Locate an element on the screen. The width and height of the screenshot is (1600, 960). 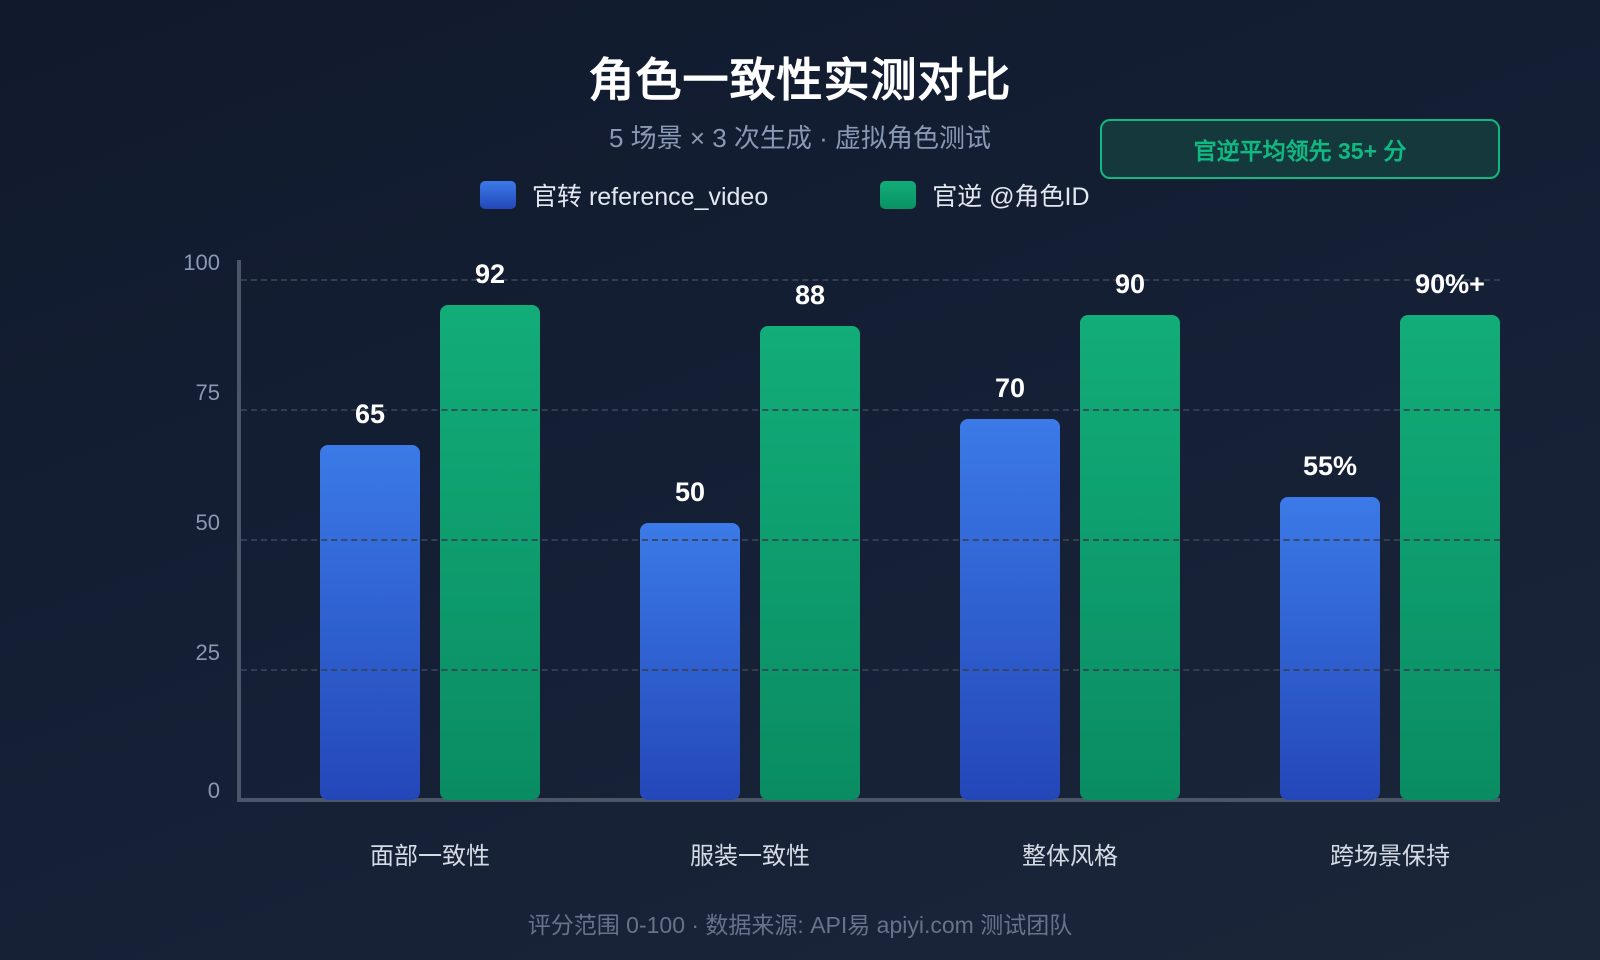
bar-value-label: 50 is located at coordinates (690, 492).